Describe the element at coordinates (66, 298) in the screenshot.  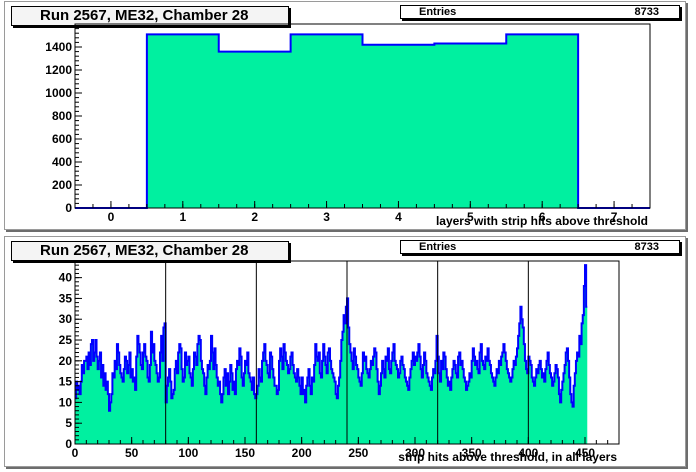
I see `strips-y-tick-label: 35` at that location.